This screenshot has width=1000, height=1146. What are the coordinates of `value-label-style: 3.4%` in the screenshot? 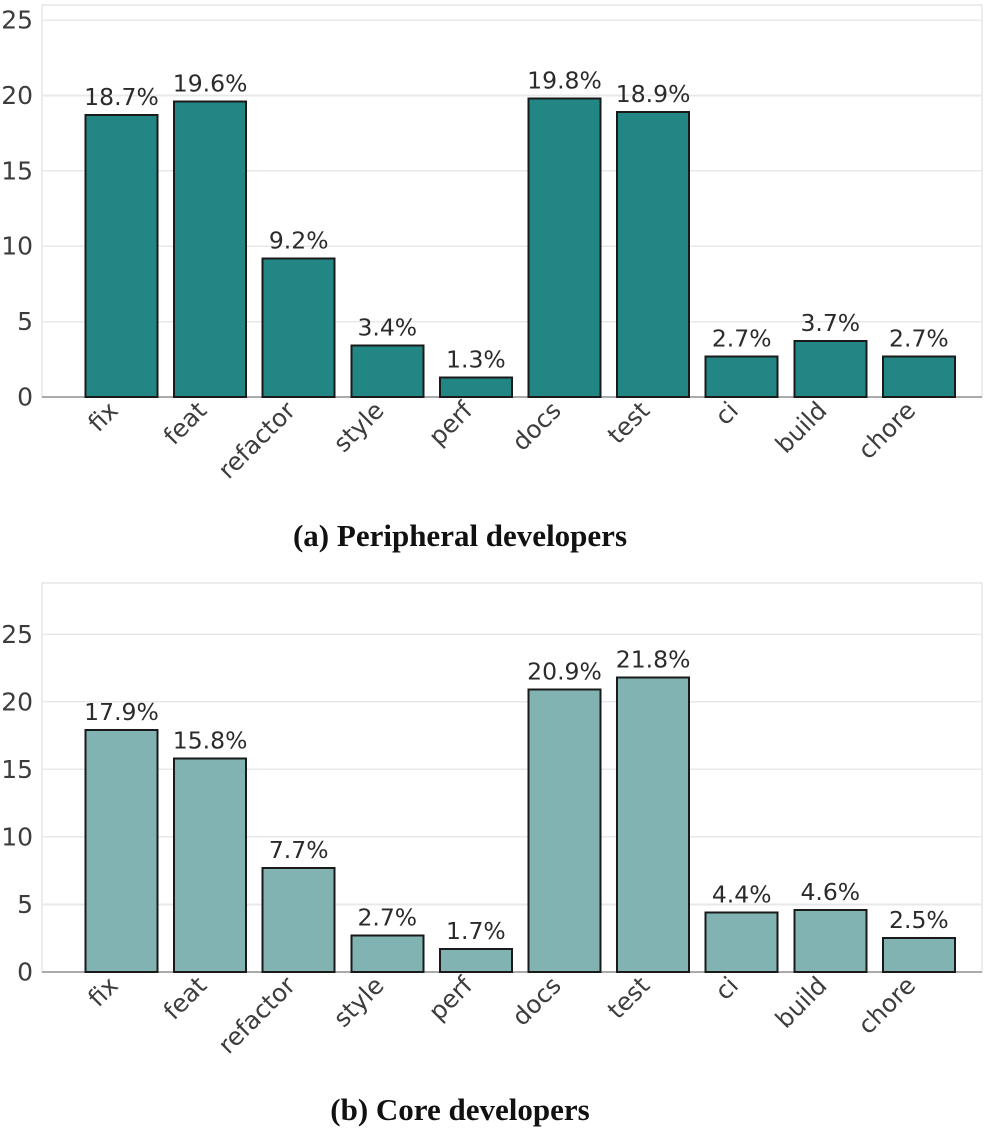 It's located at (387, 328).